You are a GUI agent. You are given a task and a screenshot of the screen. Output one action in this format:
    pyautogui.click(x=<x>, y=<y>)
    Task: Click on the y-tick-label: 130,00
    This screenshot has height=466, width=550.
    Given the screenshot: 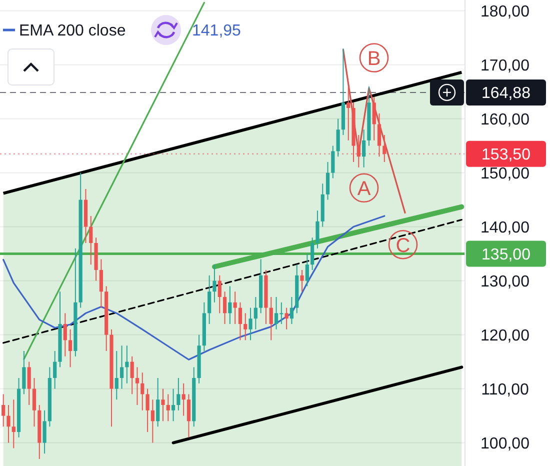 What is the action you would take?
    pyautogui.click(x=505, y=281)
    